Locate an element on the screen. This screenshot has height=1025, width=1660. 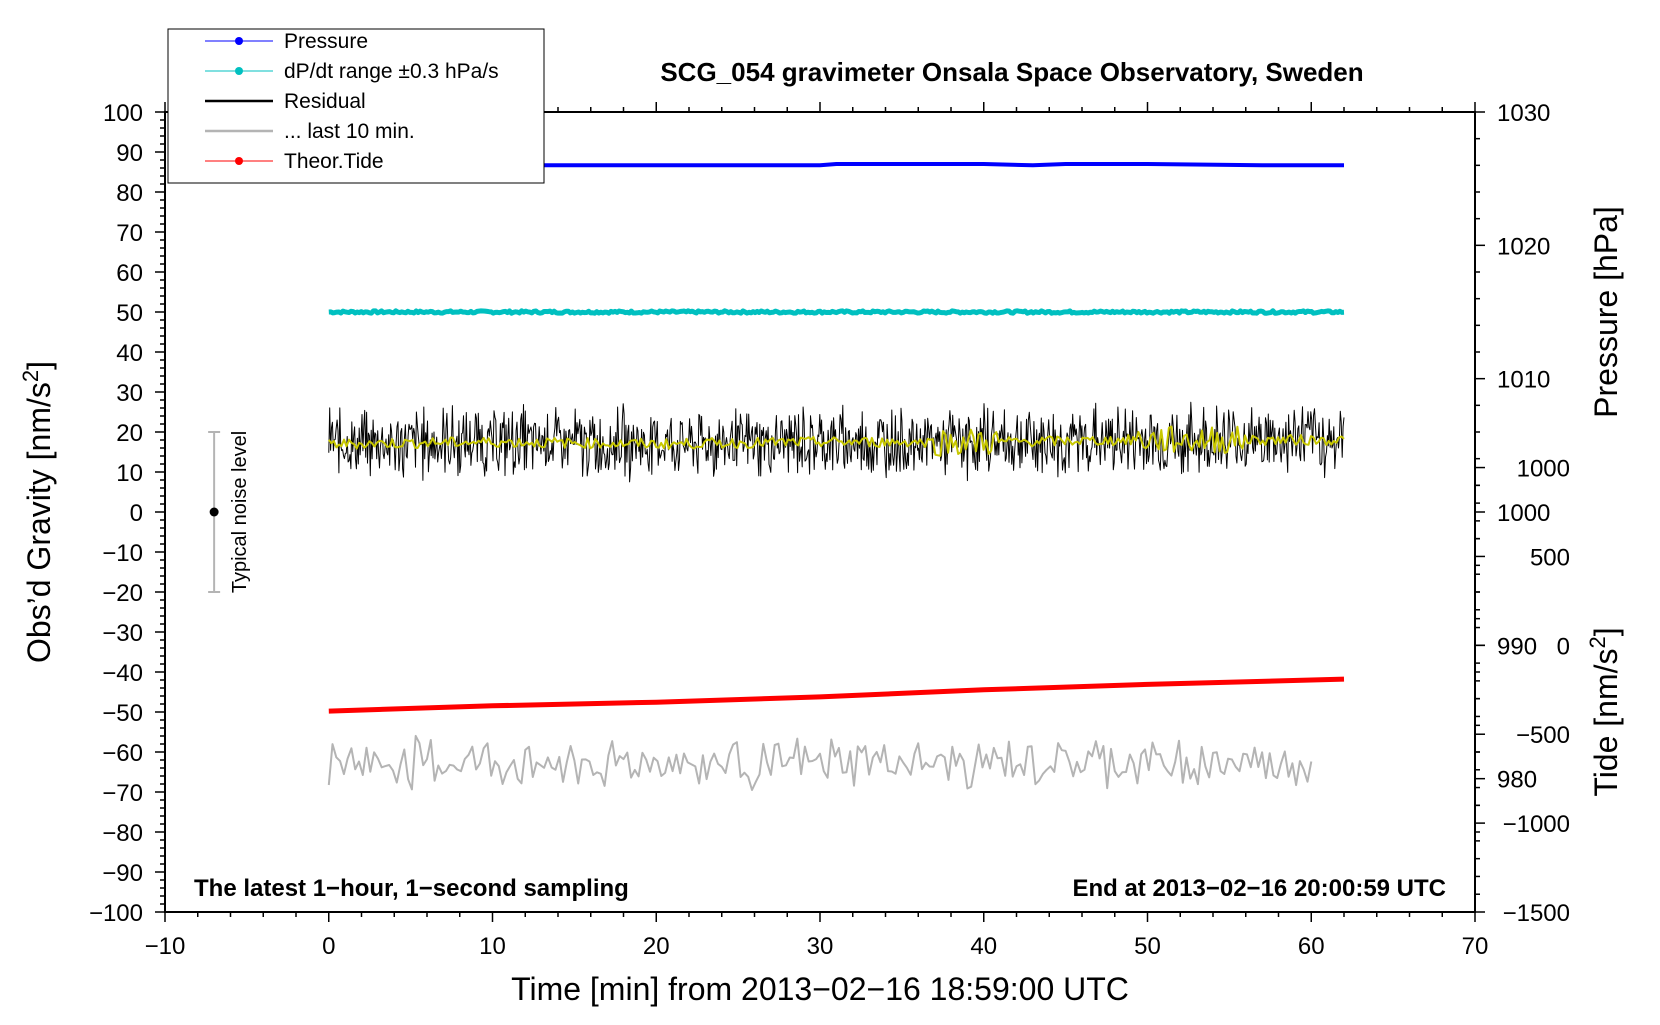
x-tick-label: 40 is located at coordinates (983, 946).